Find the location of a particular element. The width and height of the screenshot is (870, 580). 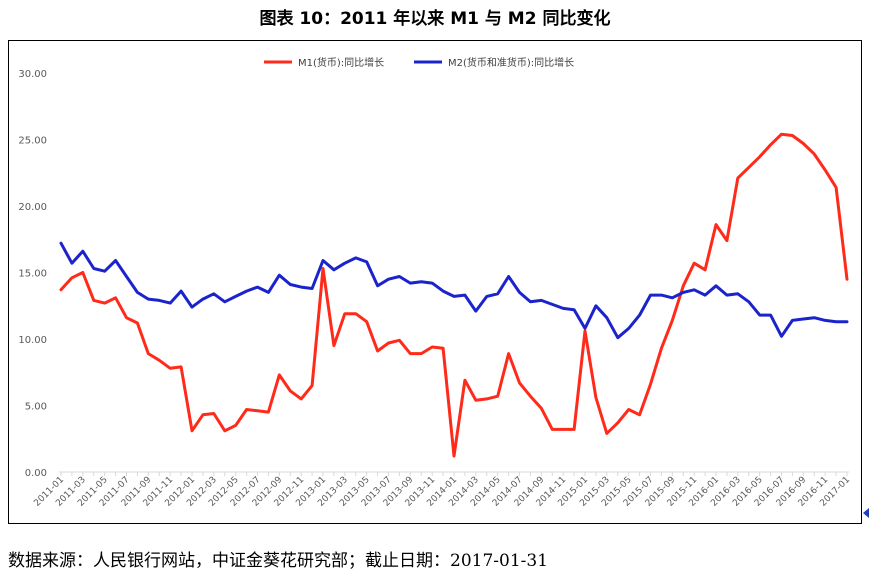

legend-label-m1: M1(货币):同比增长 is located at coordinates (341, 62).